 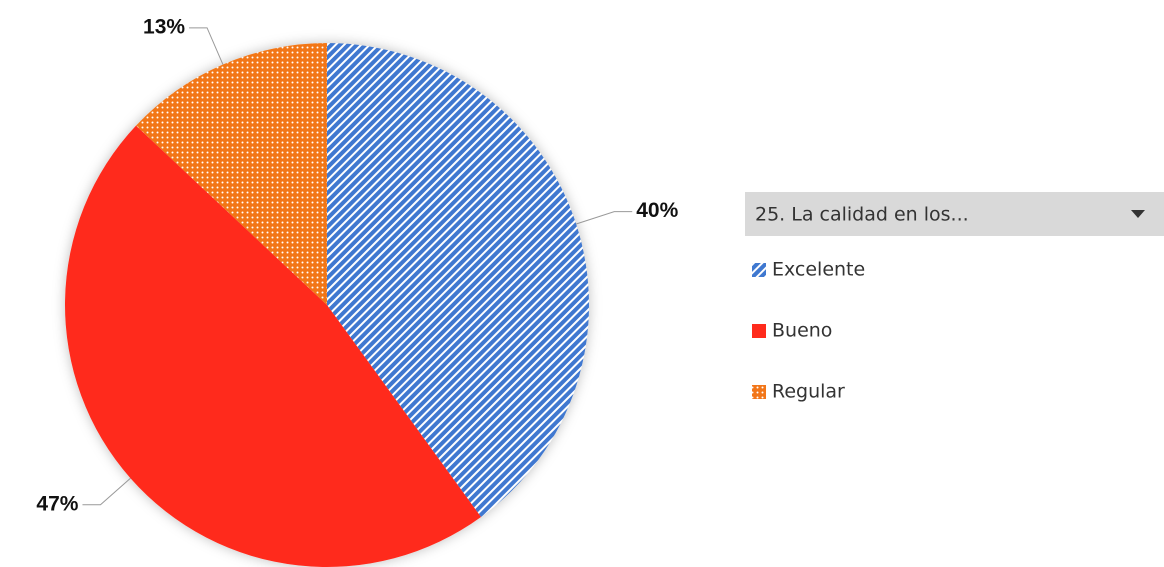 I want to click on data-label: 40%, so click(x=657, y=210).